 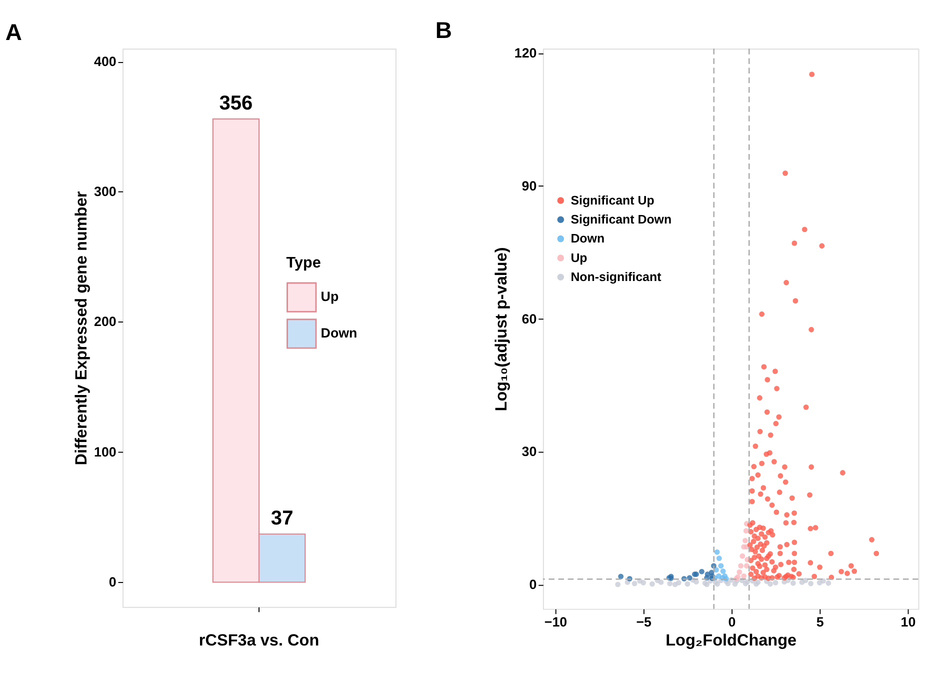 I want to click on x-tick-label: 0, so click(x=732, y=622).